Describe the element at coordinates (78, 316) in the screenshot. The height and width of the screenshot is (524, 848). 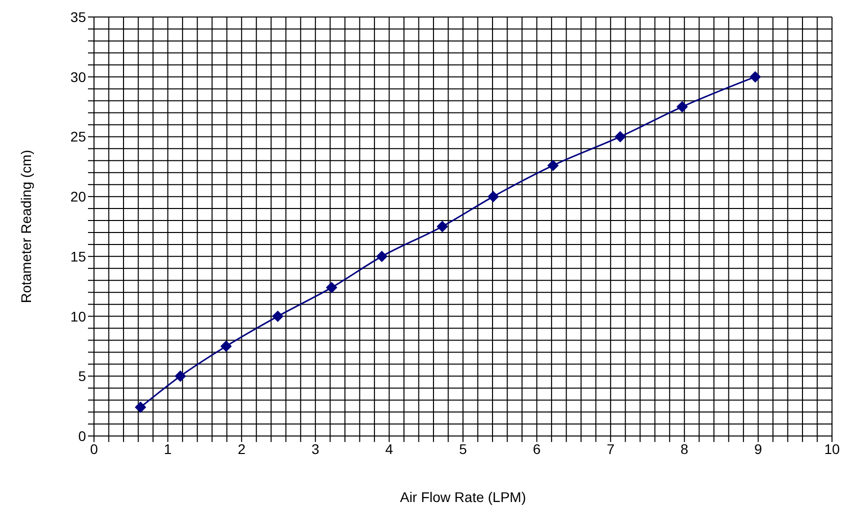
I see `y-tick-label: 10` at that location.